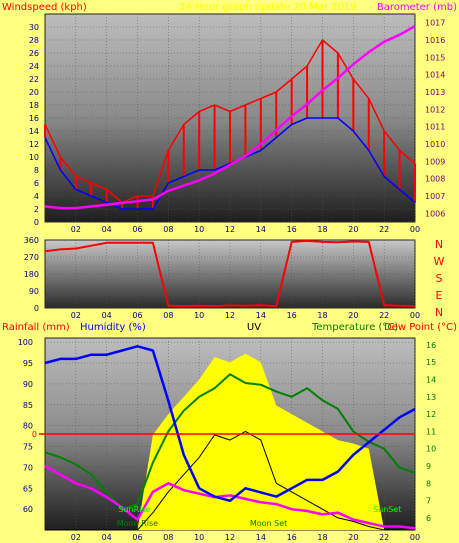 This screenshot has width=459, height=543. Describe the element at coordinates (439, 295) in the screenshot. I see `compass-label: E` at that location.